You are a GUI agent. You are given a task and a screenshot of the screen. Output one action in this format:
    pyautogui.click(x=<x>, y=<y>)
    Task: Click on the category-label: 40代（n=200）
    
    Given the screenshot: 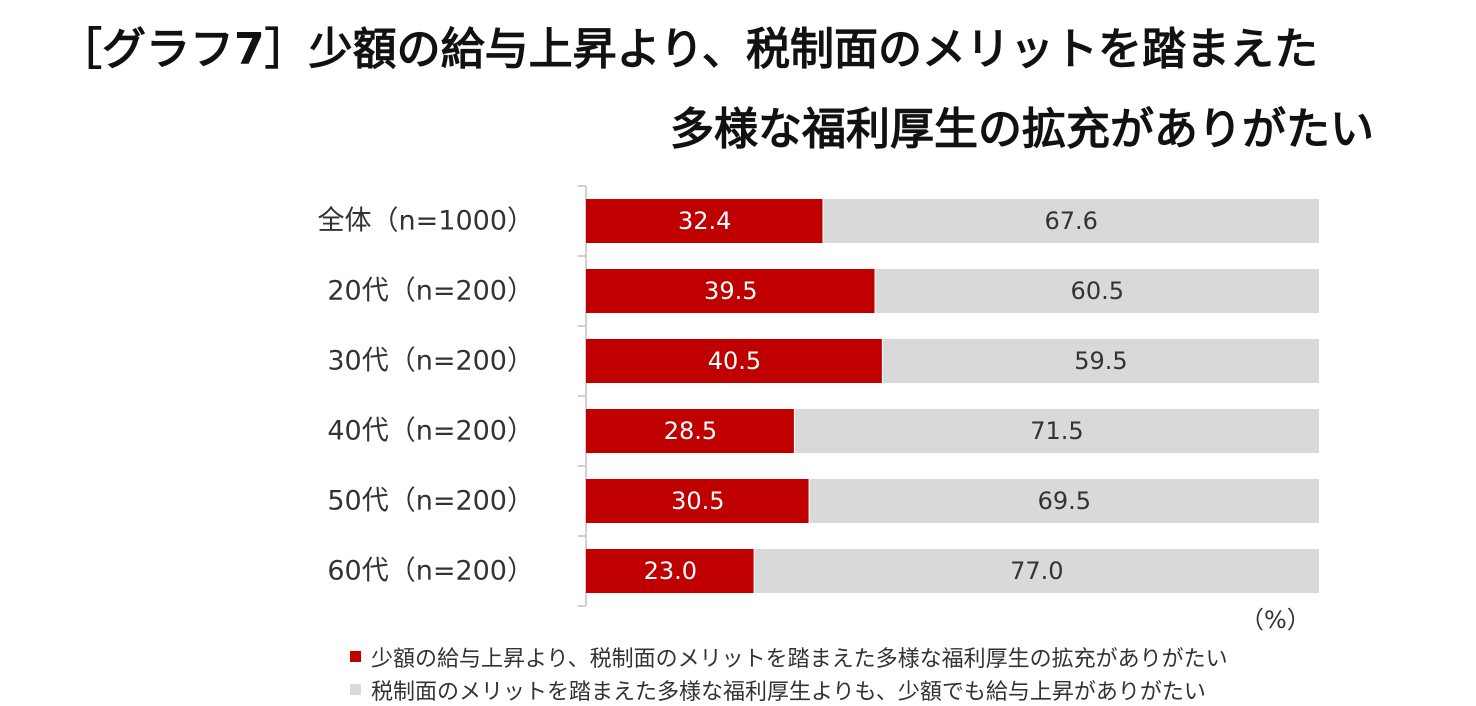 What is the action you would take?
    pyautogui.click(x=430, y=431)
    